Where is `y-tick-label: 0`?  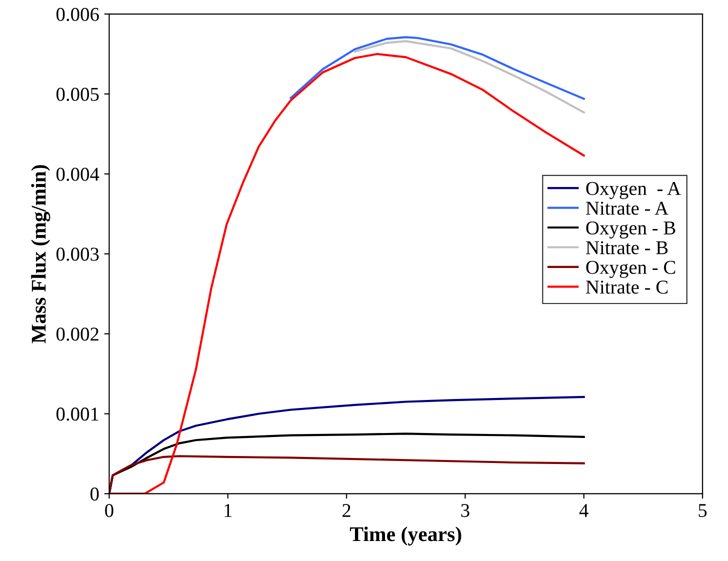 y-tick-label: 0 is located at coordinates (94, 494).